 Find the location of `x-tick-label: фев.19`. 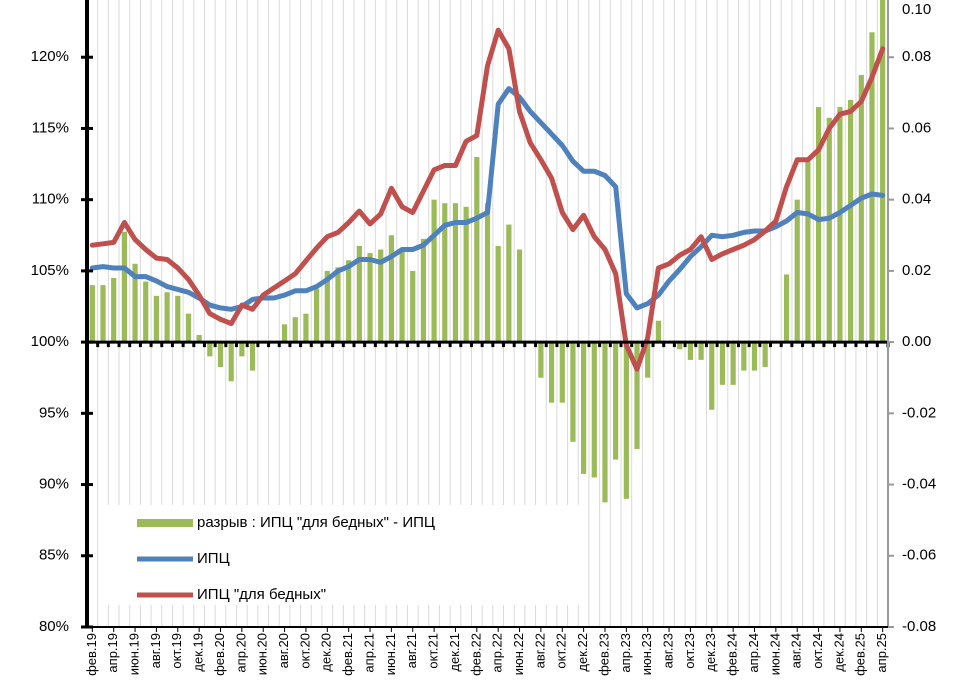

x-tick-label: фев.19 is located at coordinates (91, 654).